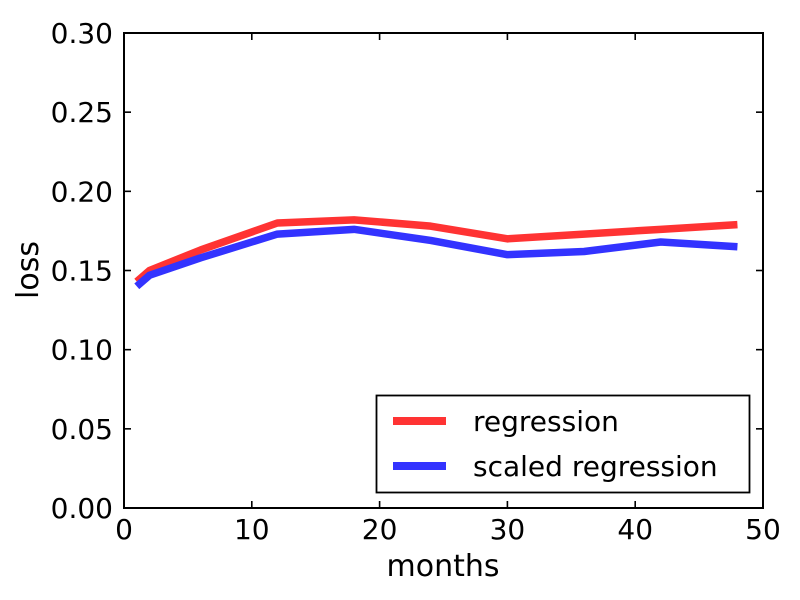  I want to click on legend-label-regression: regression, so click(546, 421).